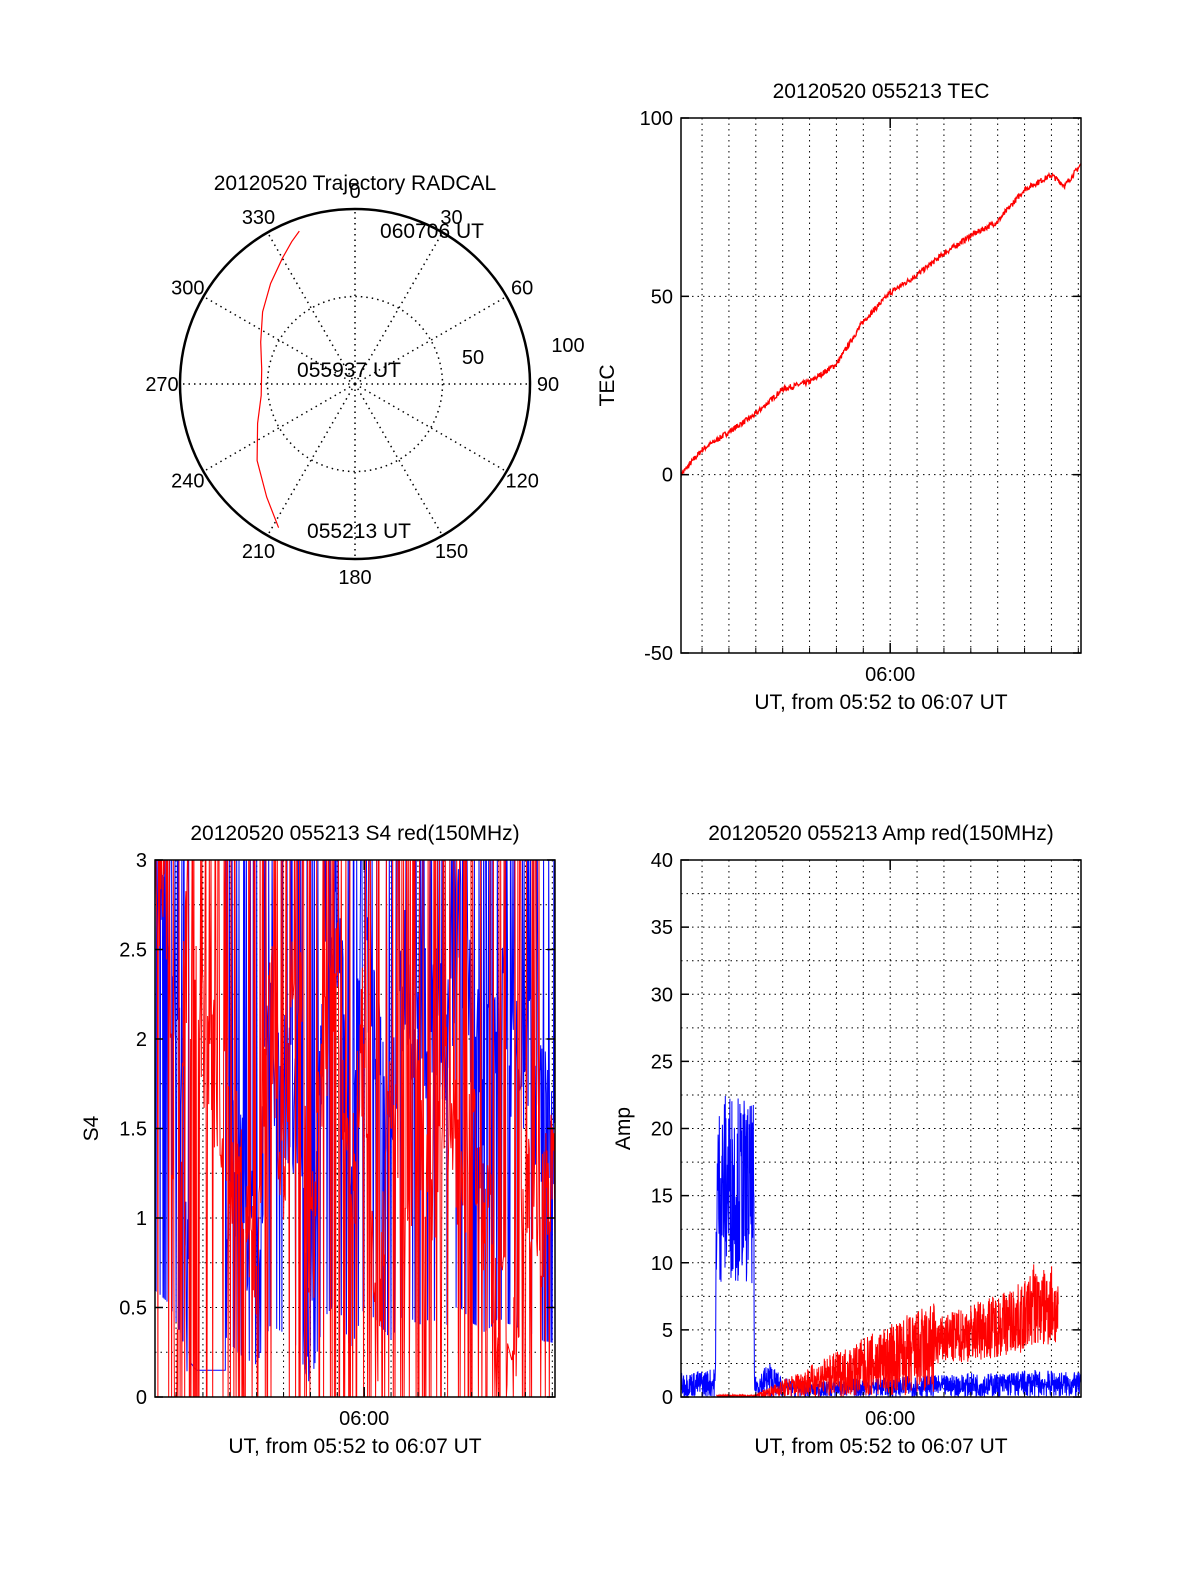 The width and height of the screenshot is (1200, 1575). I want to click on polar-outer-ring, so click(355, 384).